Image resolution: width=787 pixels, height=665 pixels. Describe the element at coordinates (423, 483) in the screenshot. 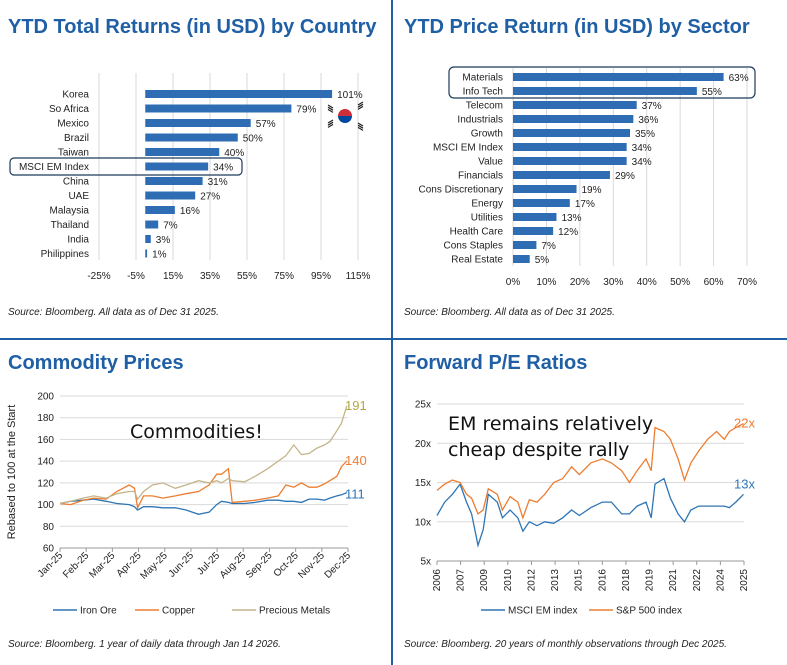

I see `y-tick-label: 15x` at that location.